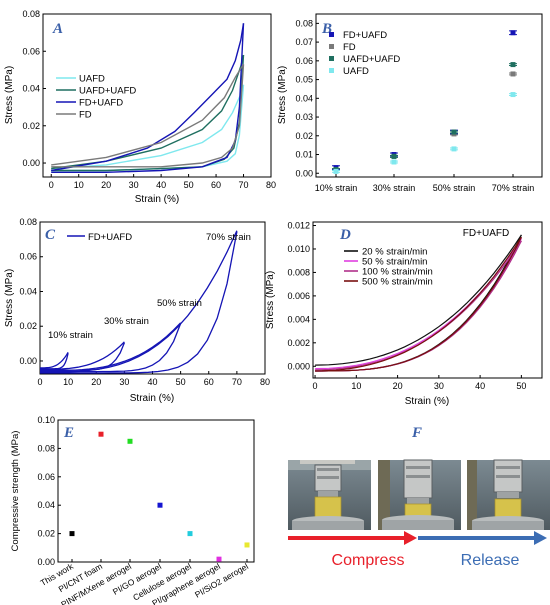  I want to click on panel-c-xtick-label: 60, so click(209, 382).